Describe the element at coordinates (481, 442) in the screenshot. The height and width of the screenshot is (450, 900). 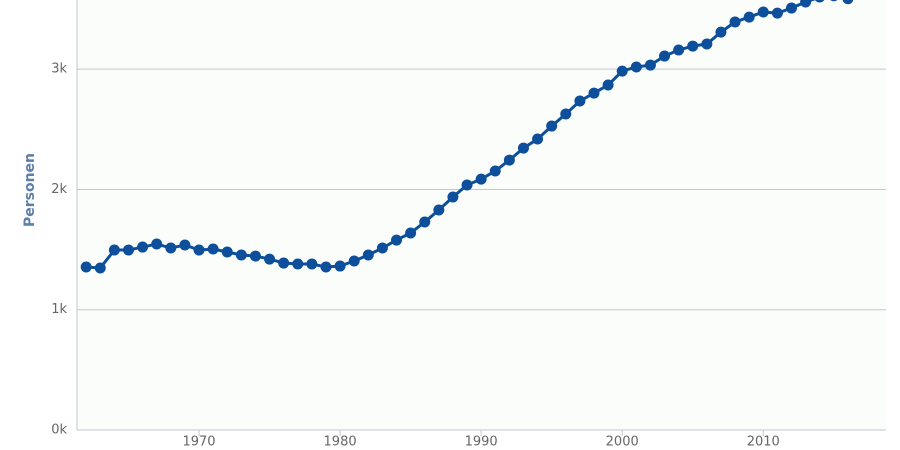
I see `x-tick-label: 1990` at that location.